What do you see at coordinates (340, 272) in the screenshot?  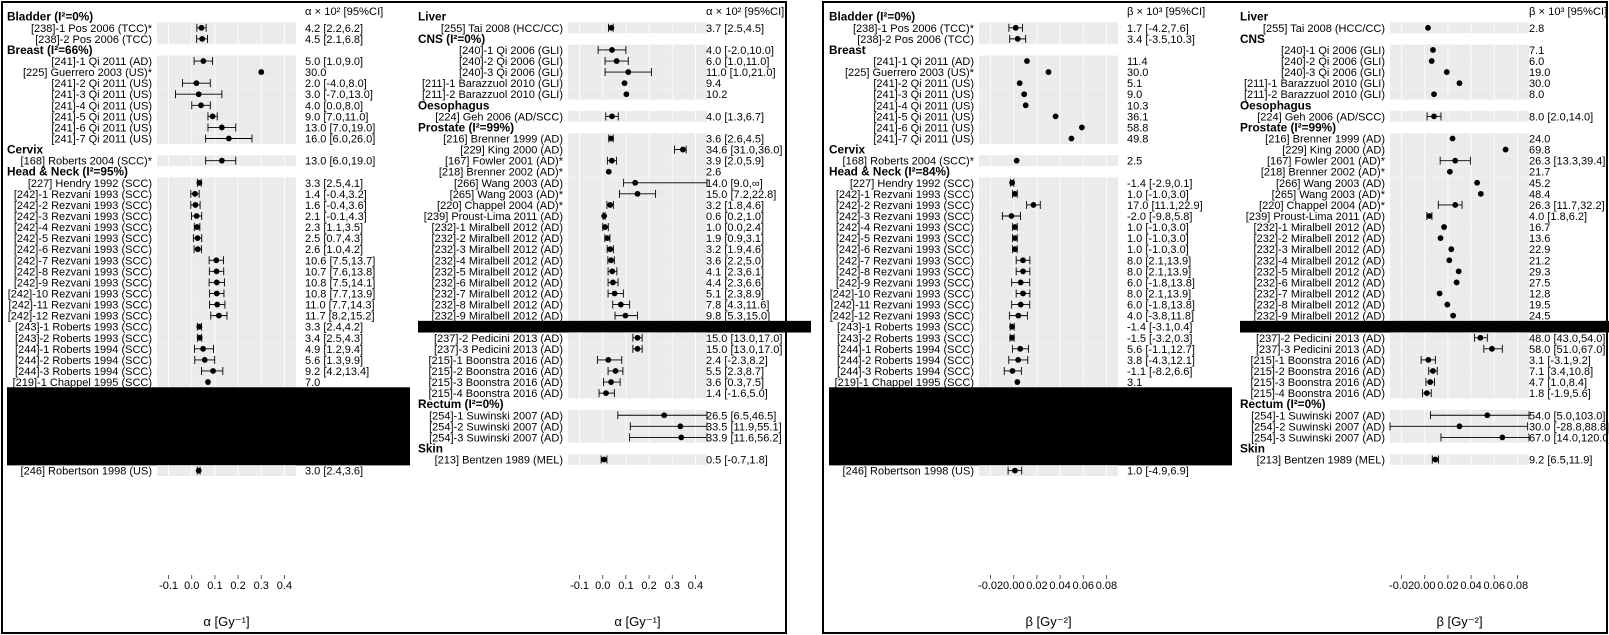 I see `estimate-value: 10.7 [7.6,13.8]` at bounding box center [340, 272].